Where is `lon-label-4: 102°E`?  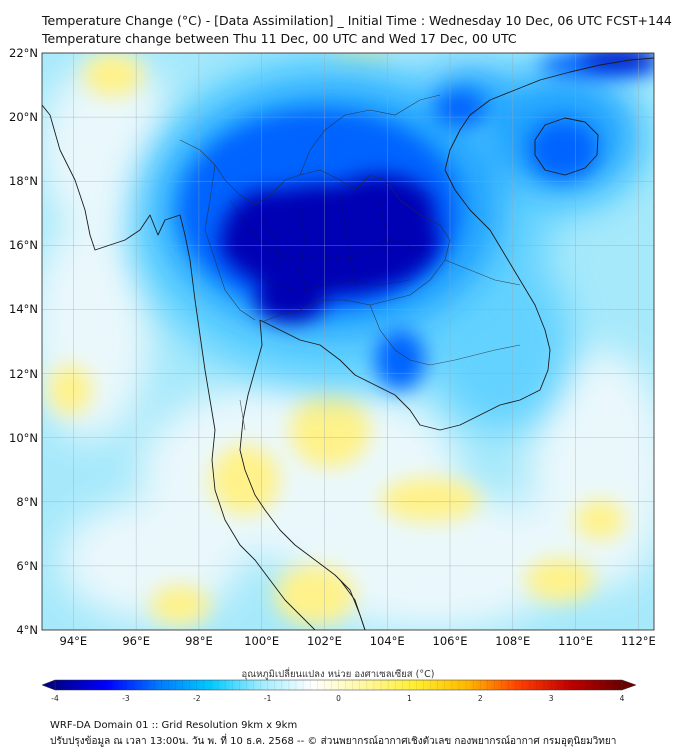 lon-label-4: 102°E is located at coordinates (324, 641).